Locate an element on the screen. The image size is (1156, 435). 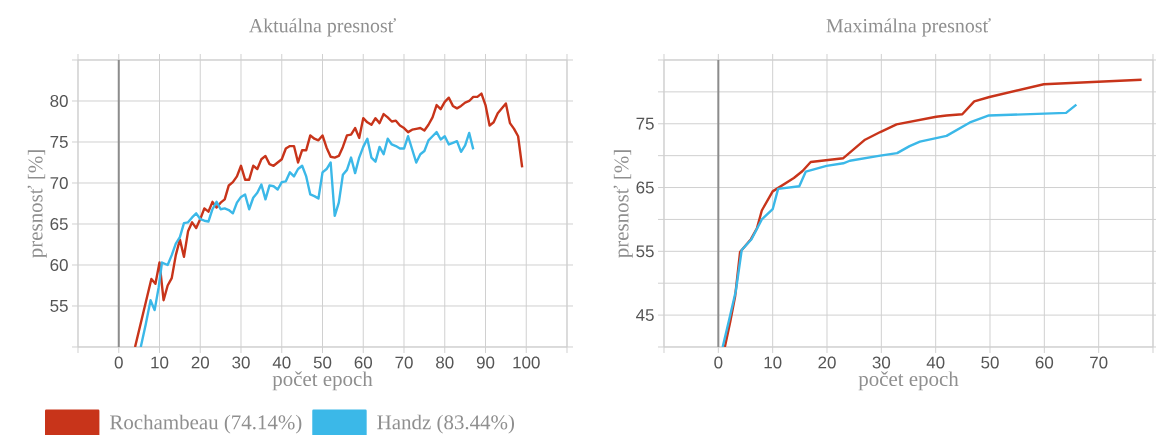
x-tick-label: 100 is located at coordinates (526, 362).